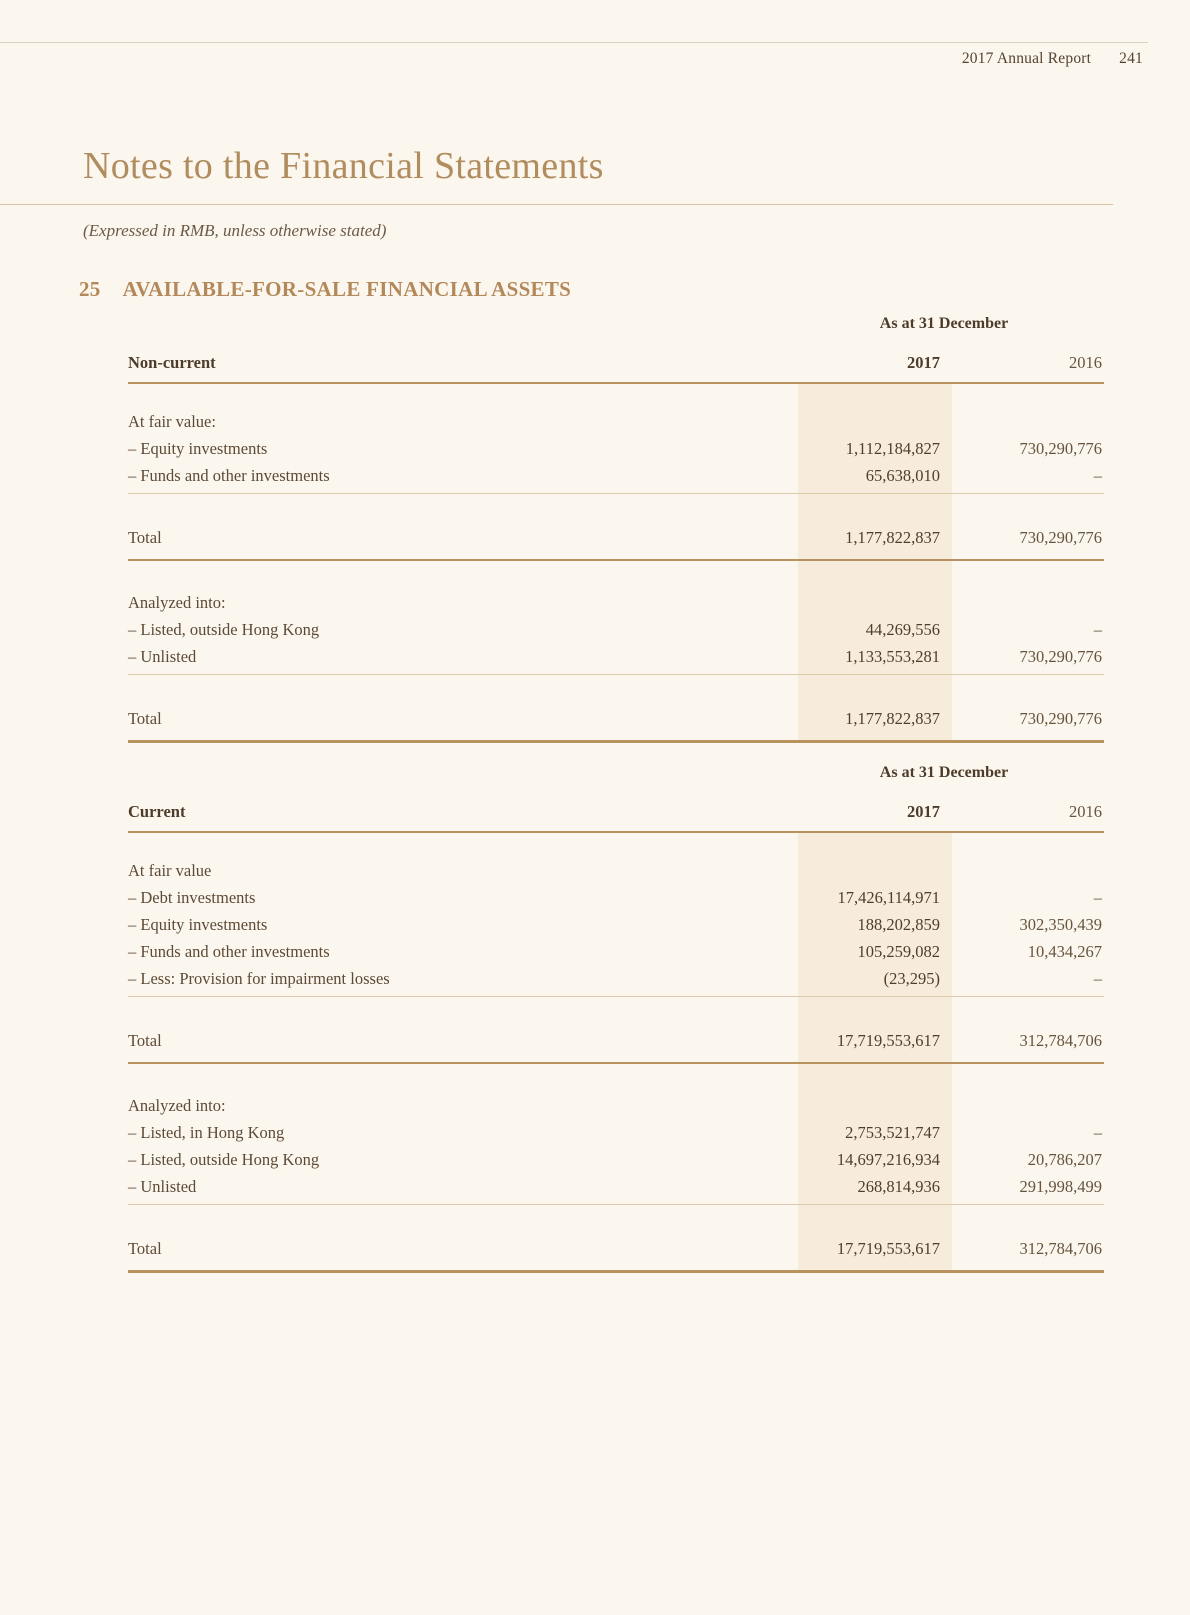 This screenshot has width=1190, height=1615. What do you see at coordinates (616, 629) in the screenshot?
I see `table-row: – Listed, outside Hong Kong 44,269,556 –` at bounding box center [616, 629].